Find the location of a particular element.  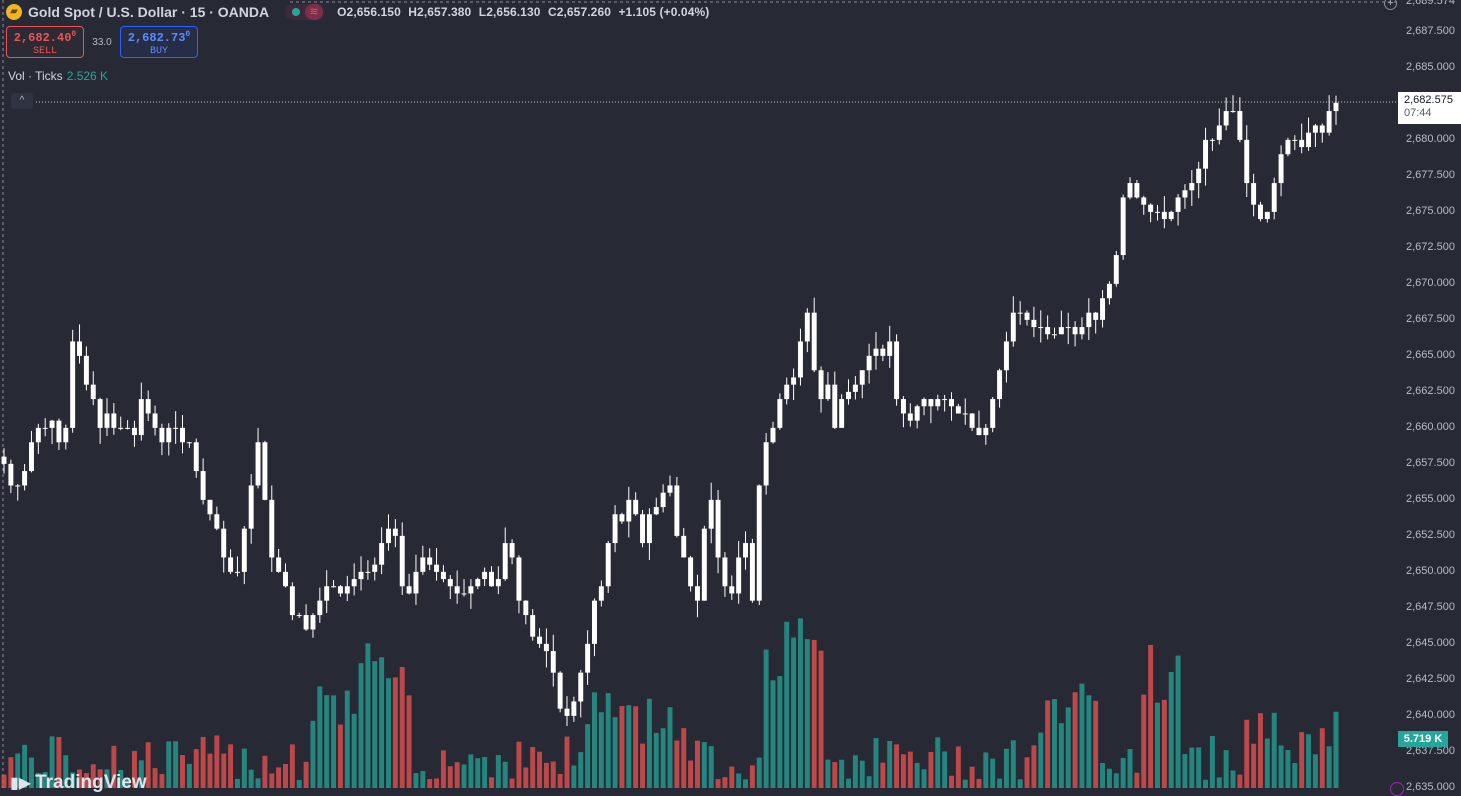

sell-button: 2,682.400 SELL is located at coordinates (45, 42).